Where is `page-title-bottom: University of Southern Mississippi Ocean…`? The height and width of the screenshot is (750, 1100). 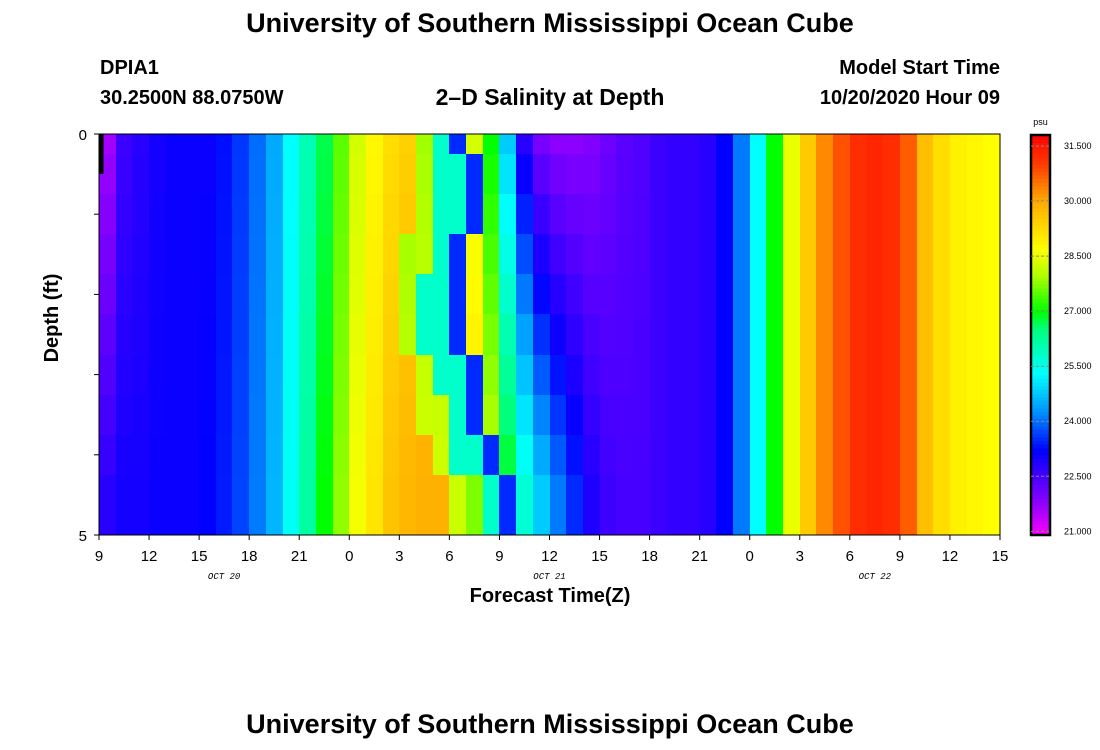 page-title-bottom: University of Southern Mississippi Ocean… is located at coordinates (550, 724).